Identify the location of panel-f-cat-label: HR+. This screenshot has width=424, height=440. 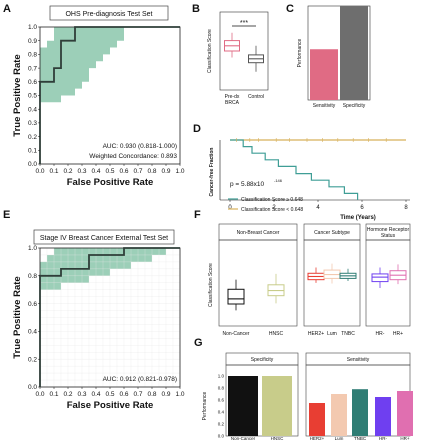
(398, 334).